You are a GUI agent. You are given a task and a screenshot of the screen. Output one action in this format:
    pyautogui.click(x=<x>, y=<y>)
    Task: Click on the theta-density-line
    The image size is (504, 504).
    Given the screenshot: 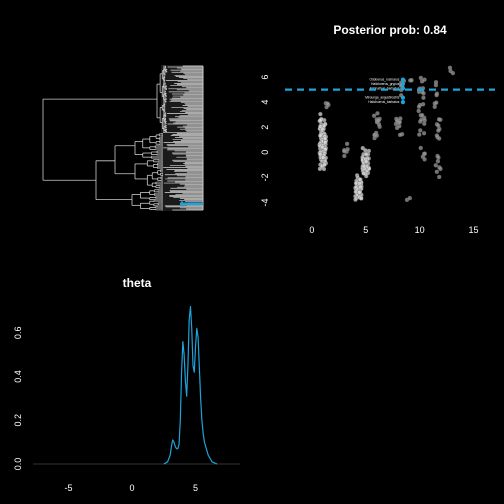 What is the action you would take?
    pyautogui.click(x=190, y=385)
    